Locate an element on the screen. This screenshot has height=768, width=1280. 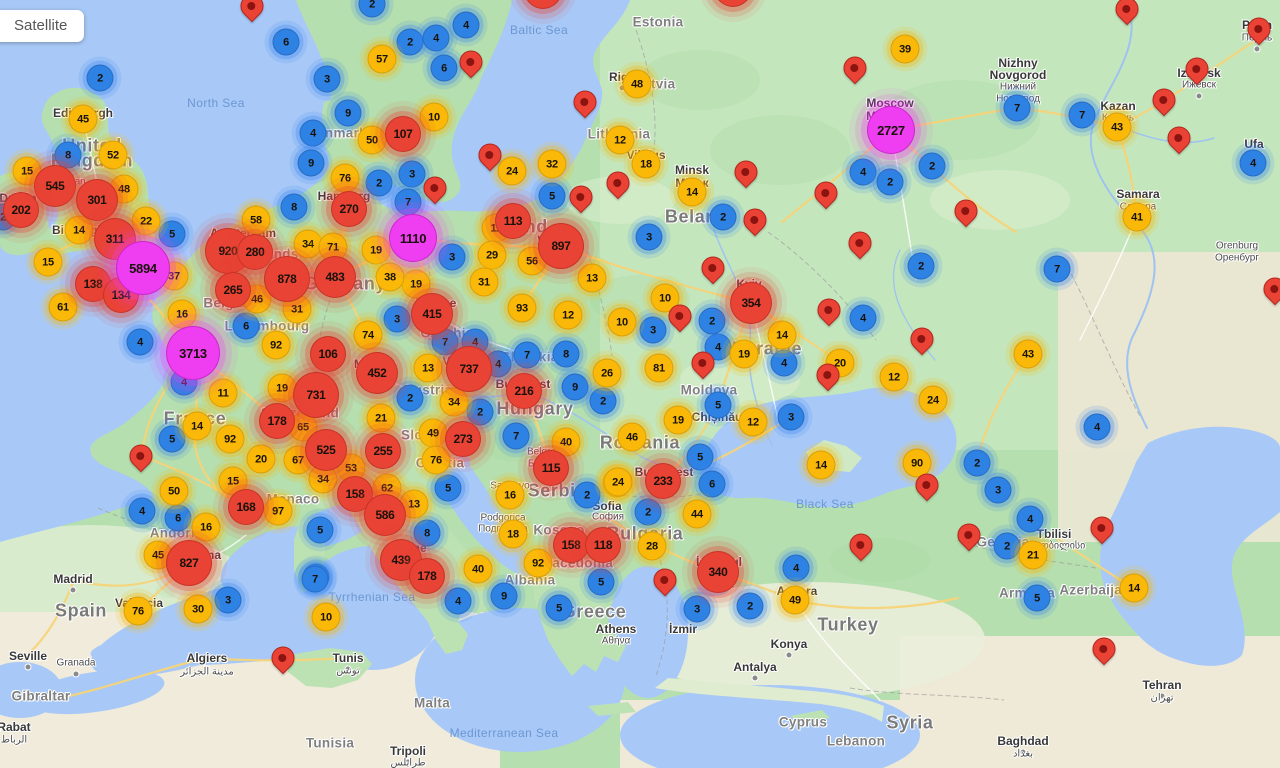
cluster-marker: 878 is located at coordinates (287, 279).